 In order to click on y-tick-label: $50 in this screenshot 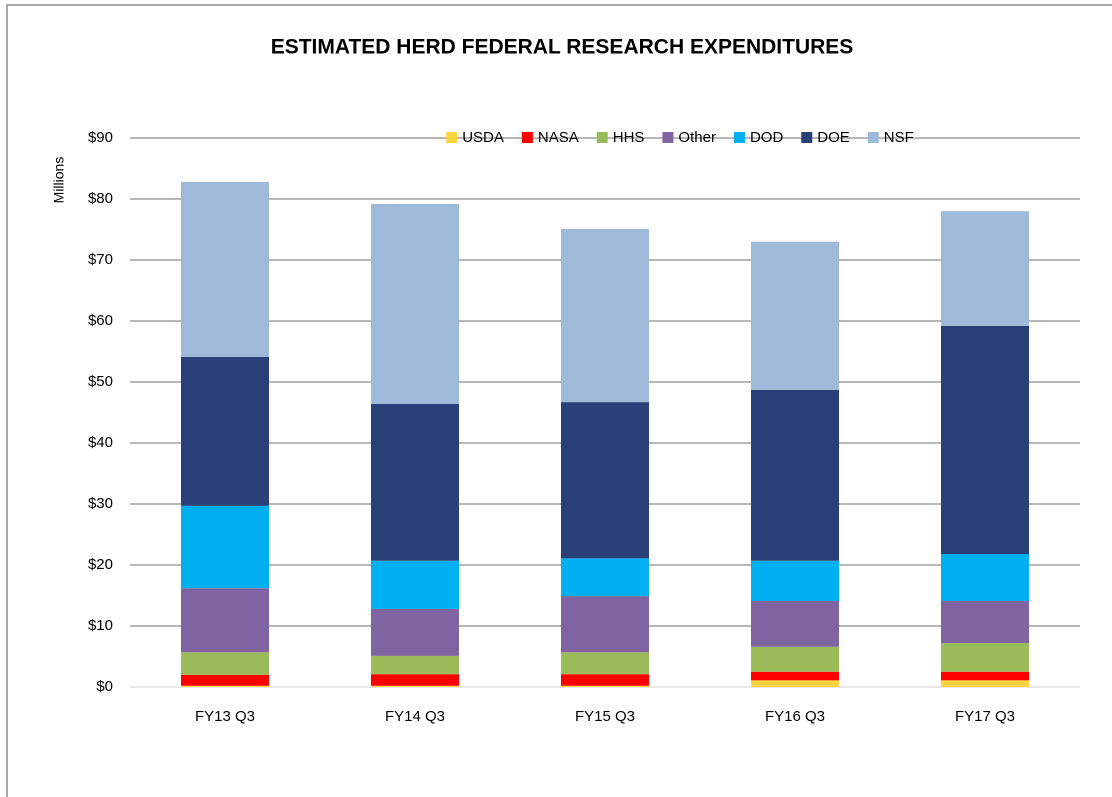, I will do `click(100, 381)`.